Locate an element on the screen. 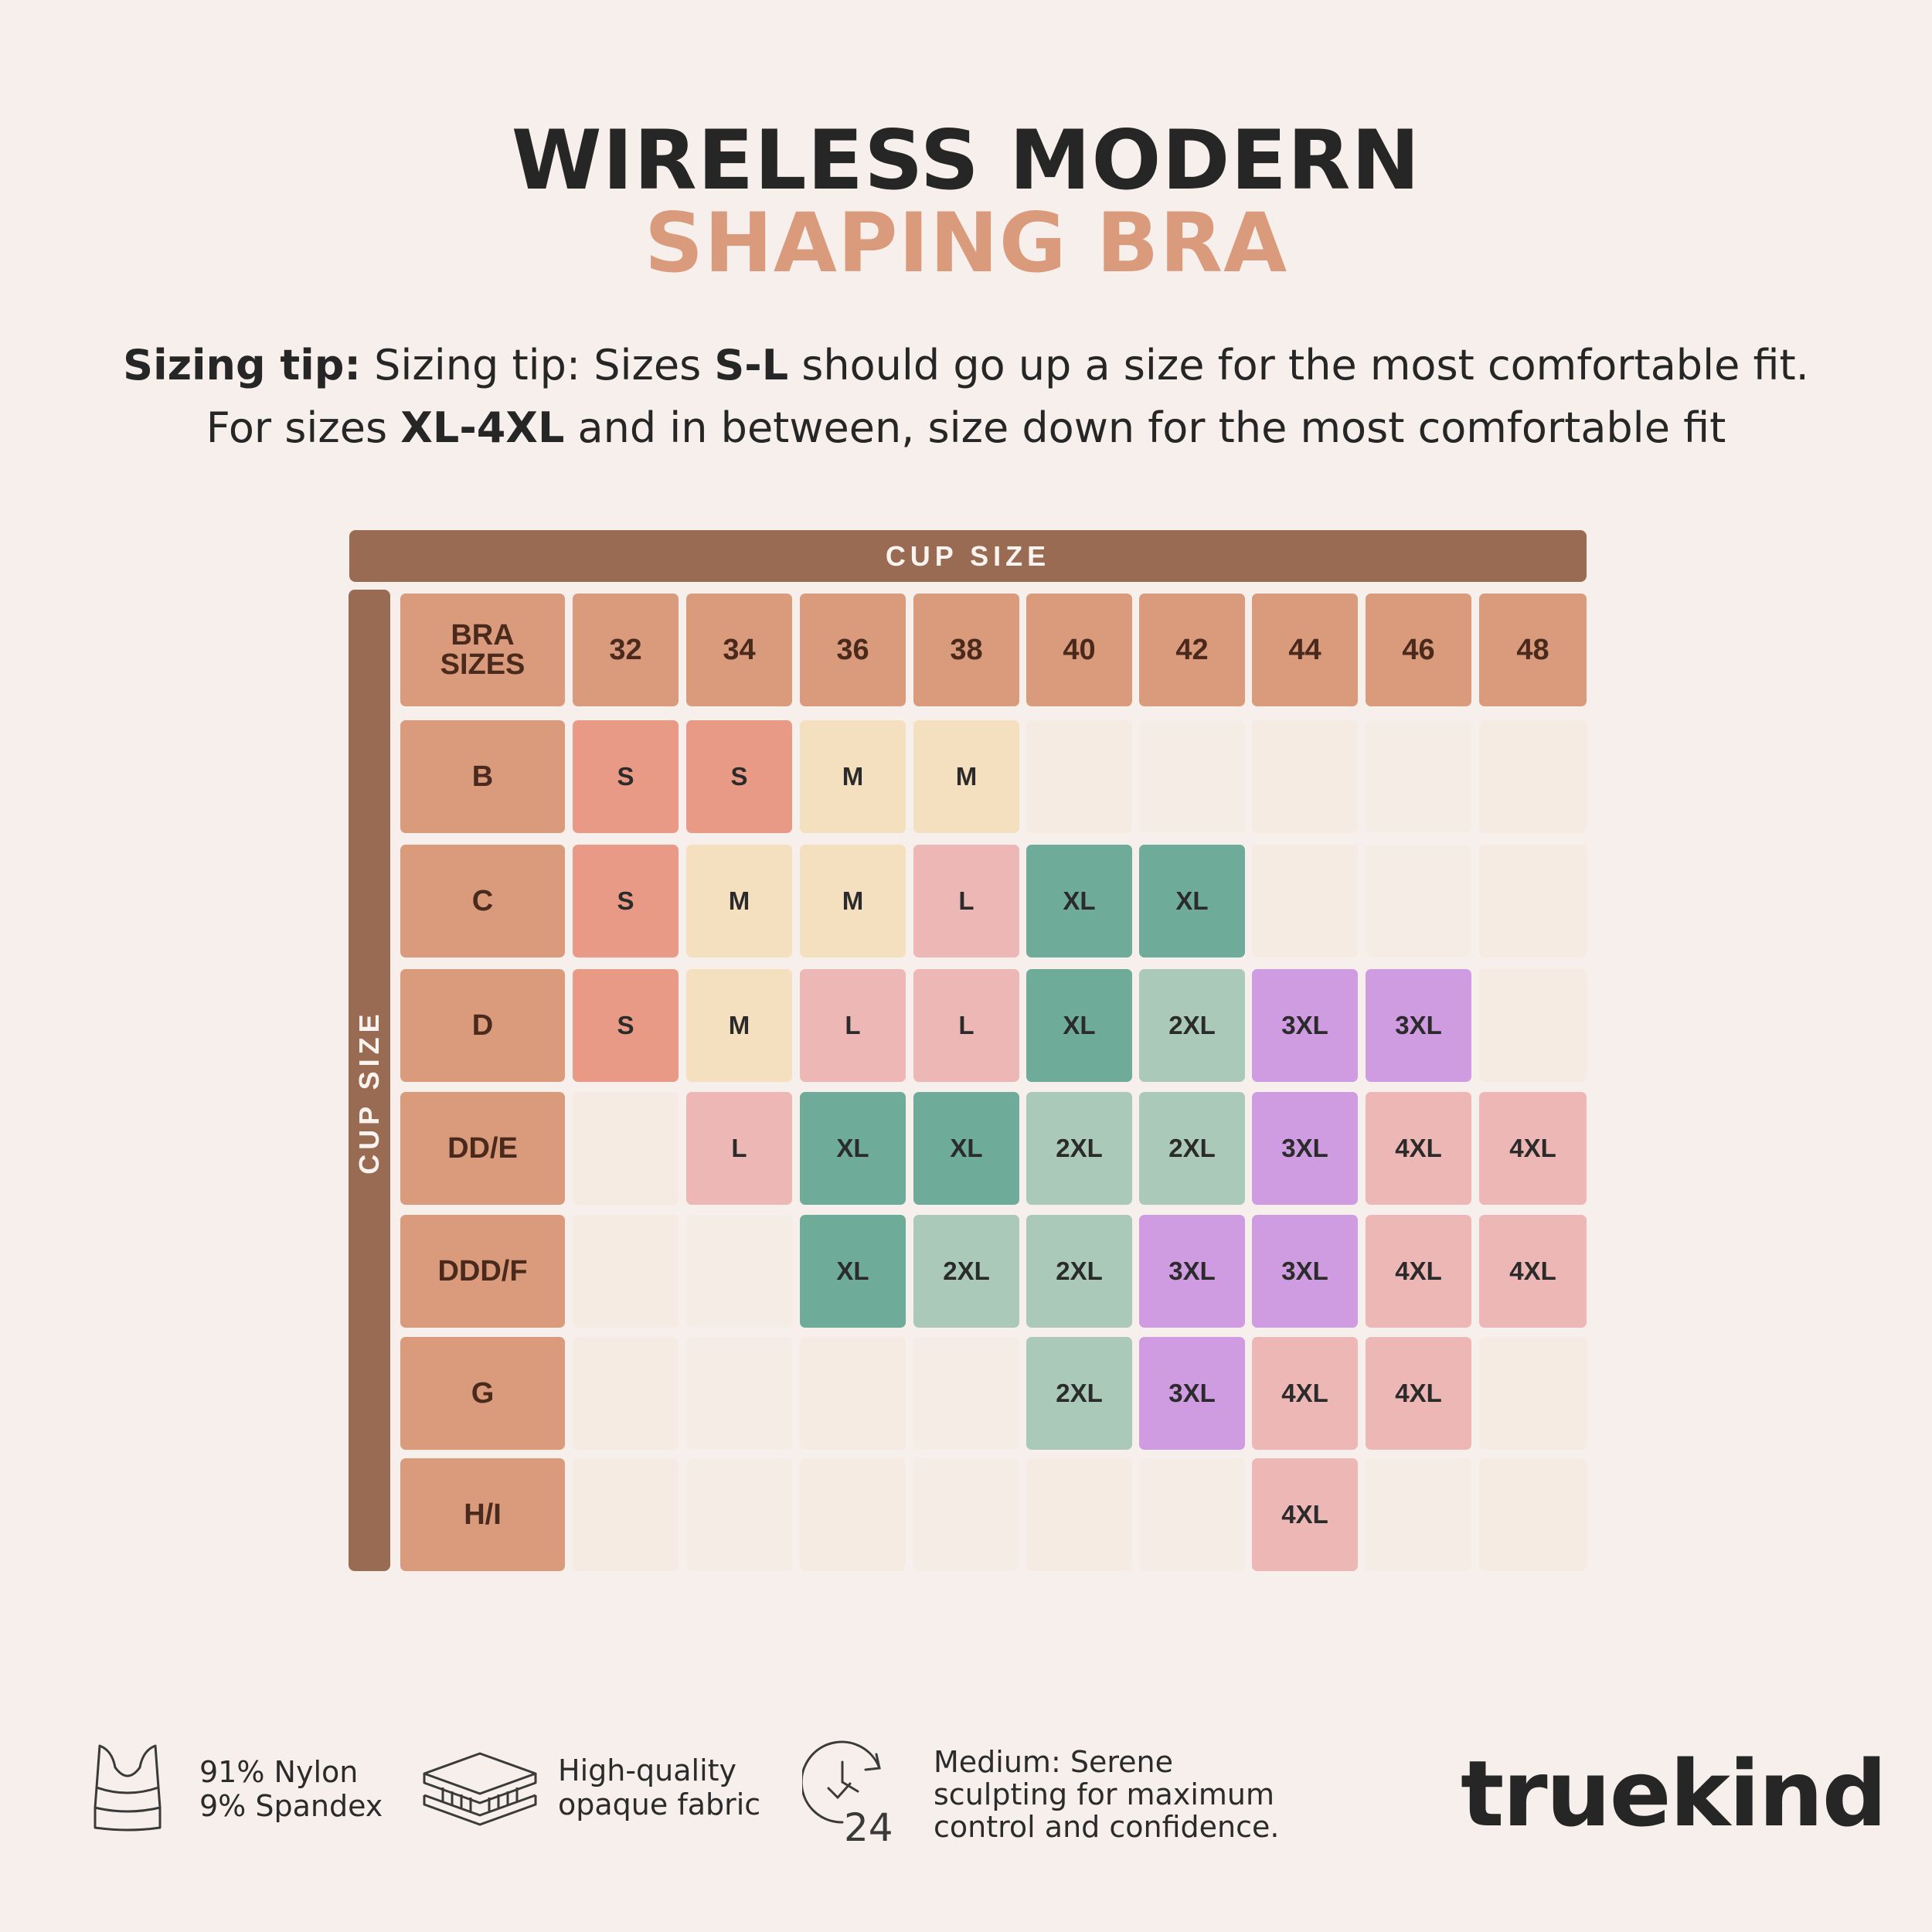 This screenshot has height=1932, width=1932. cup-size-side-label: CUP SIZE is located at coordinates (369, 1092).